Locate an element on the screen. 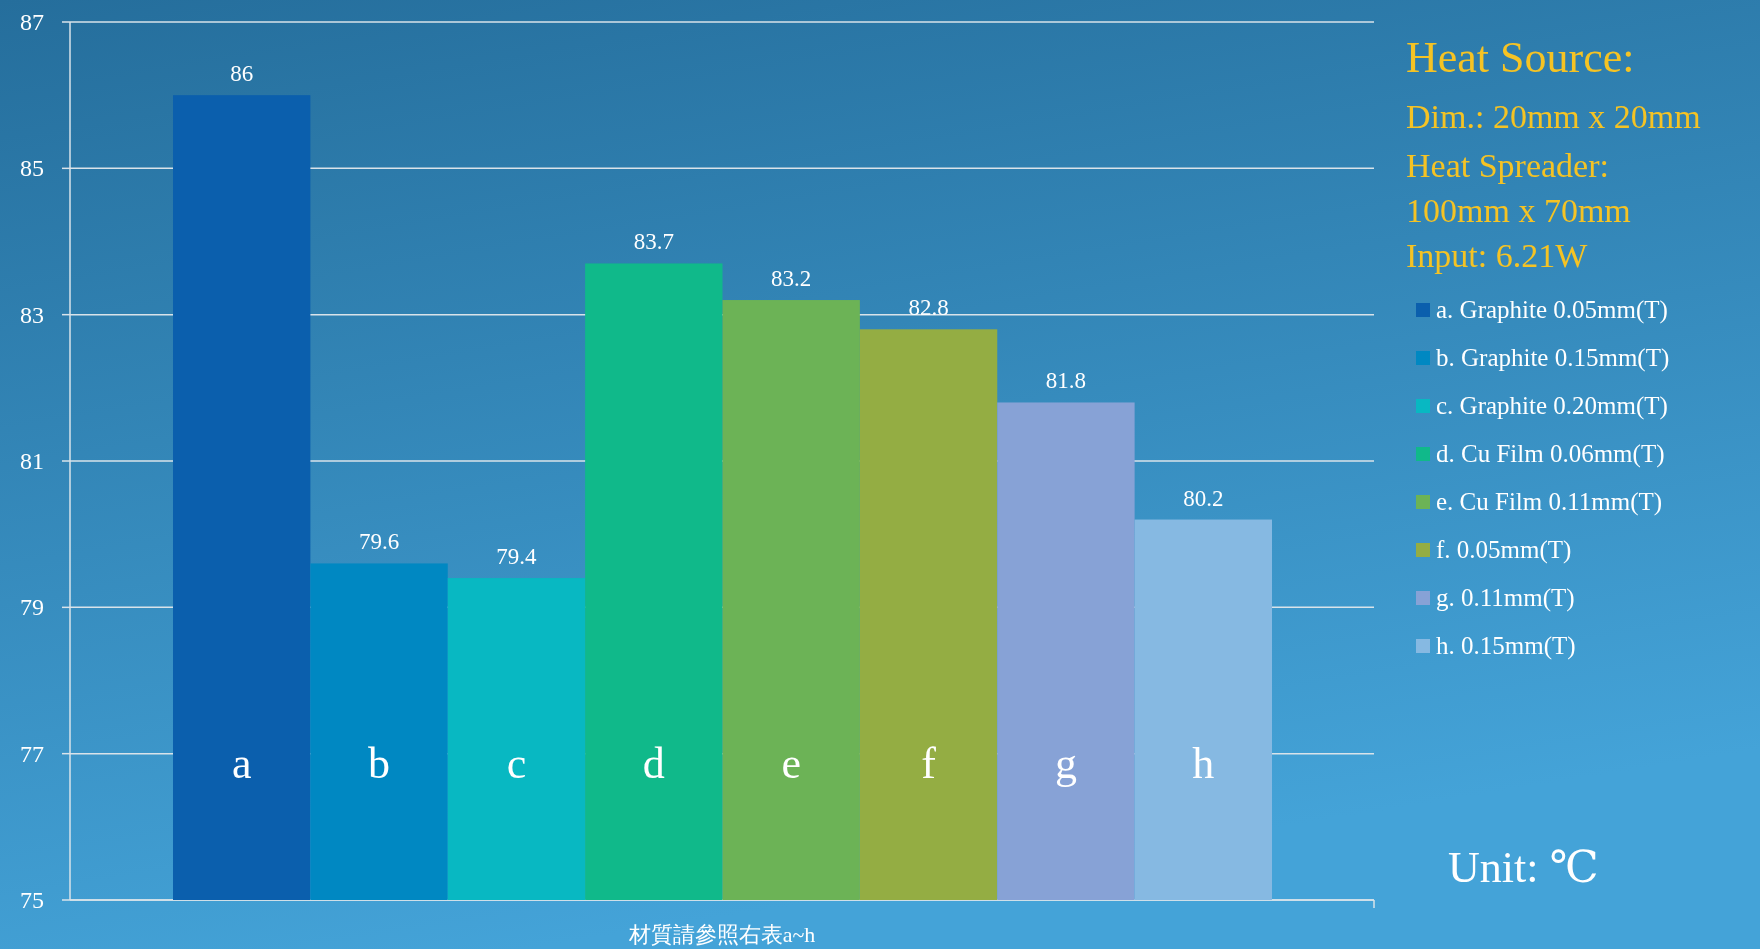 The image size is (1760, 949). legend-label: b. Graphite 0.15mm(T) is located at coordinates (1553, 358).